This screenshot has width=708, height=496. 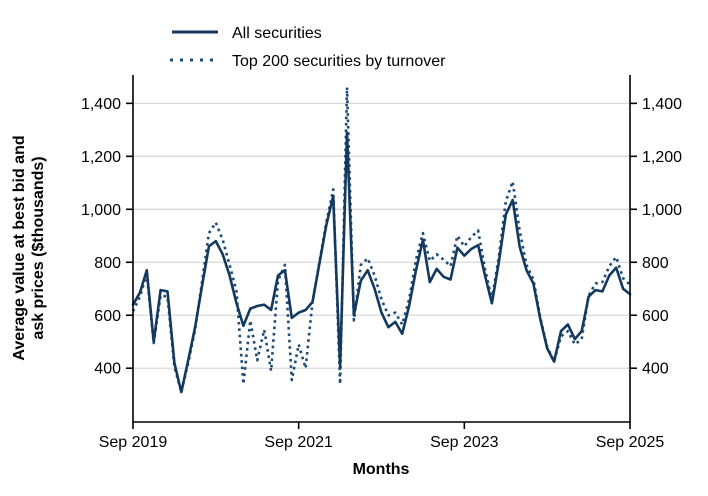 What do you see at coordinates (655, 369) in the screenshot?
I see `y-tick-label-right: 400` at bounding box center [655, 369].